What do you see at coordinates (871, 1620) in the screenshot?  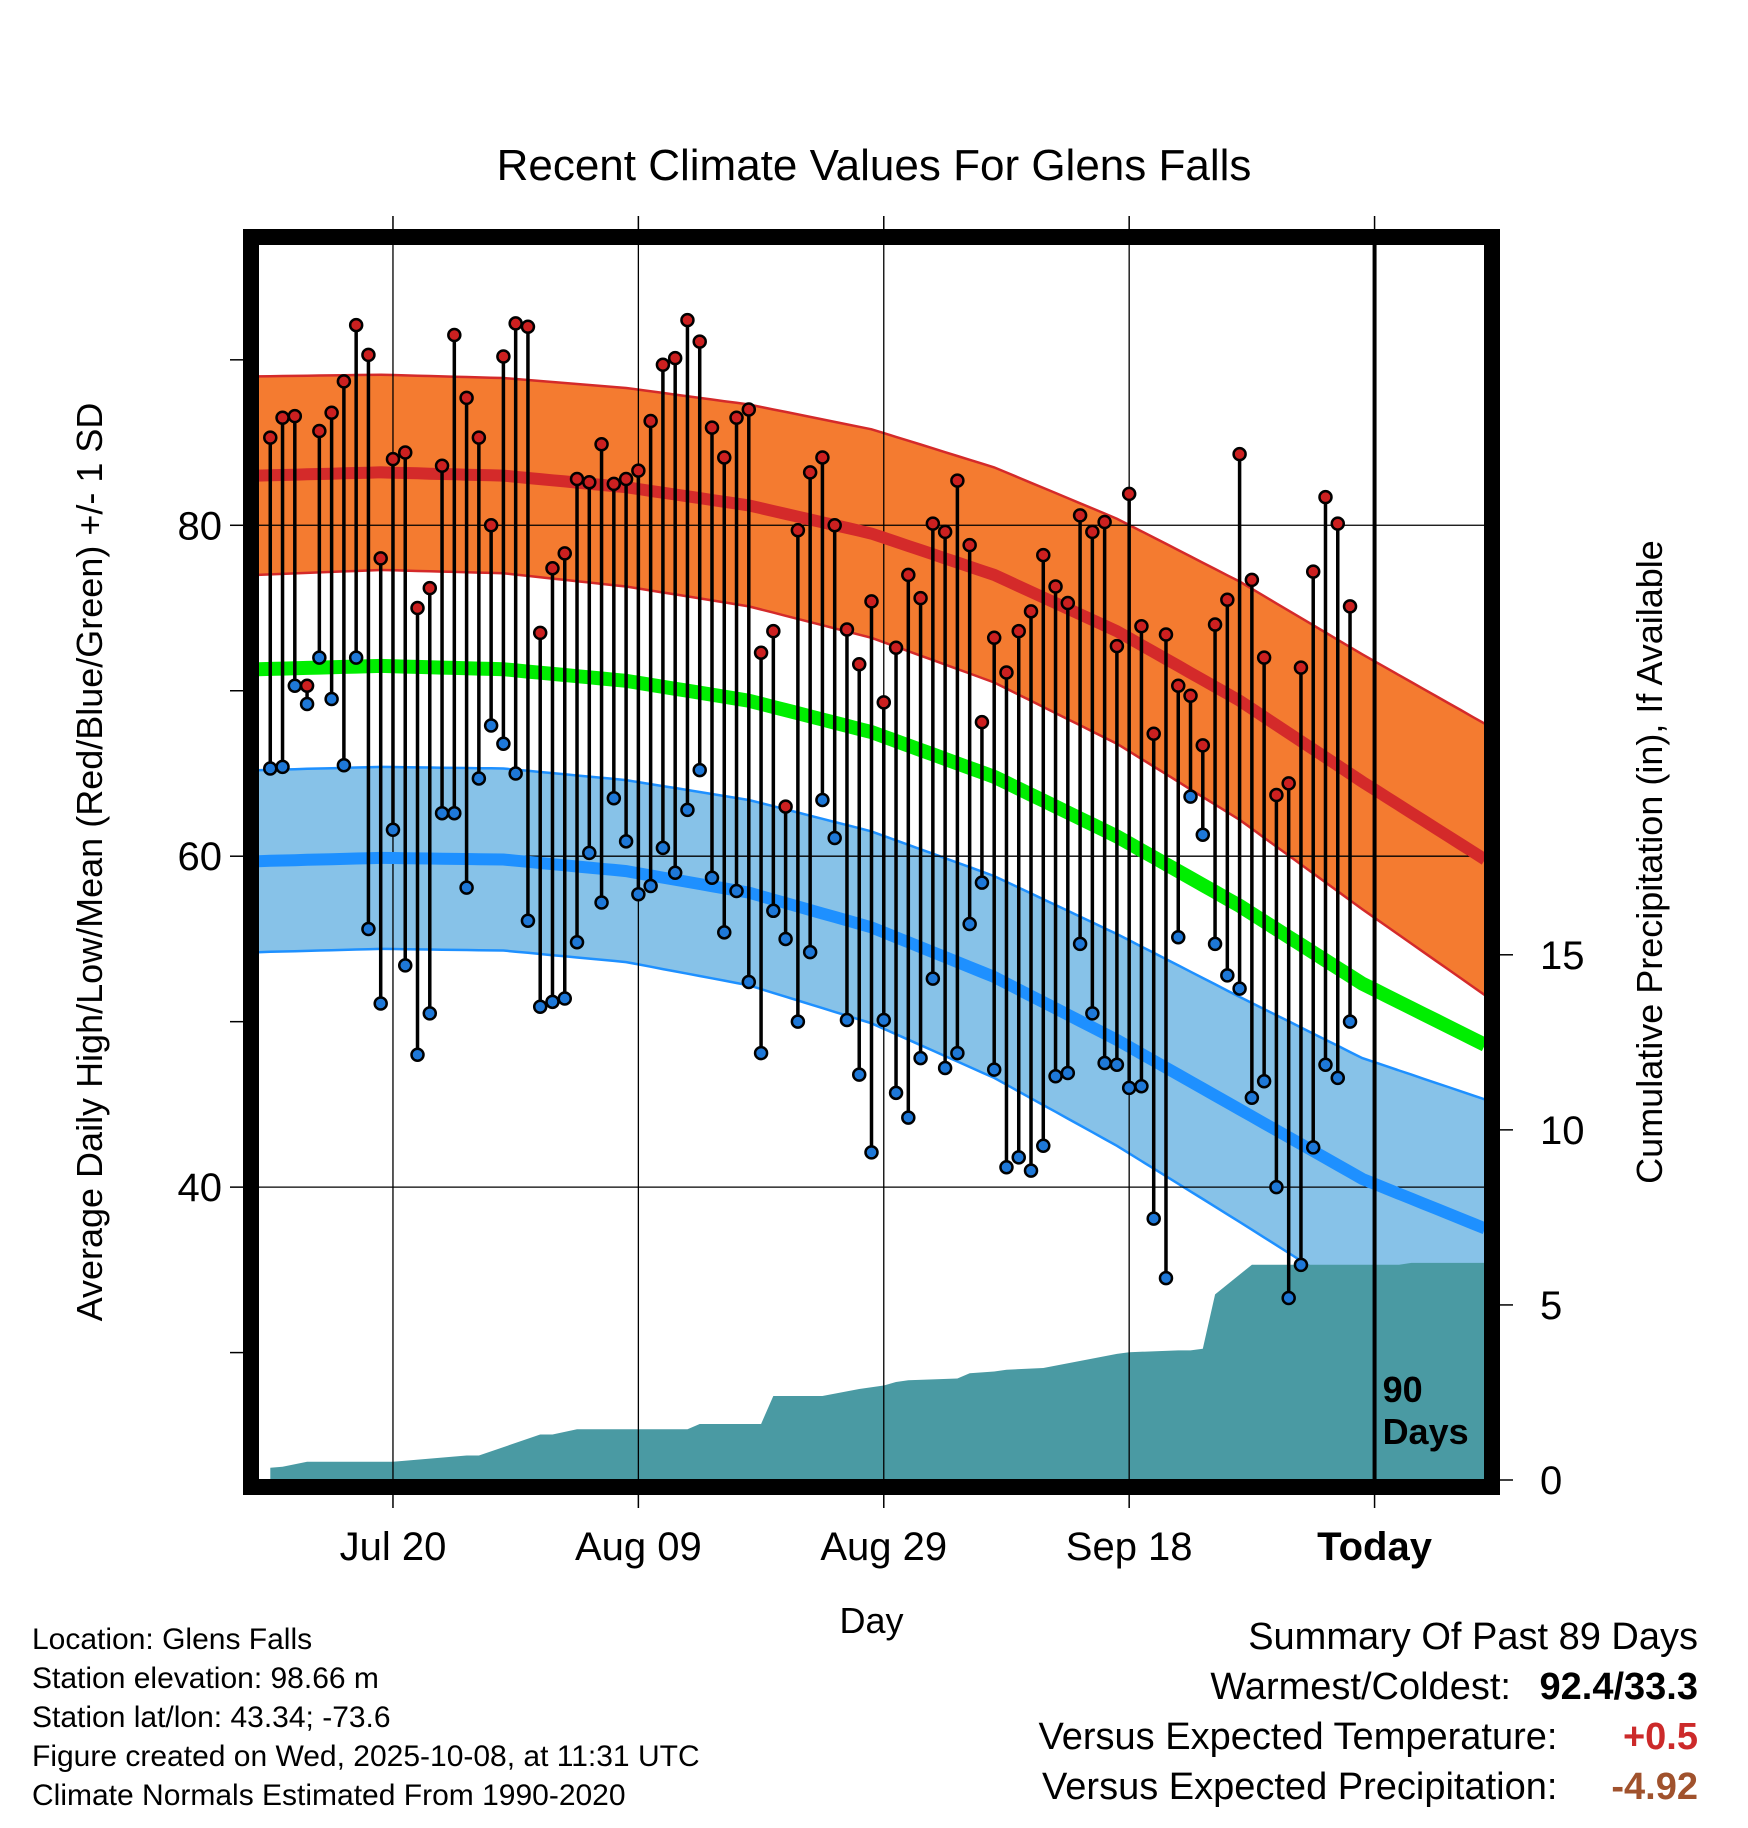 I see `x-axis-label: Day` at bounding box center [871, 1620].